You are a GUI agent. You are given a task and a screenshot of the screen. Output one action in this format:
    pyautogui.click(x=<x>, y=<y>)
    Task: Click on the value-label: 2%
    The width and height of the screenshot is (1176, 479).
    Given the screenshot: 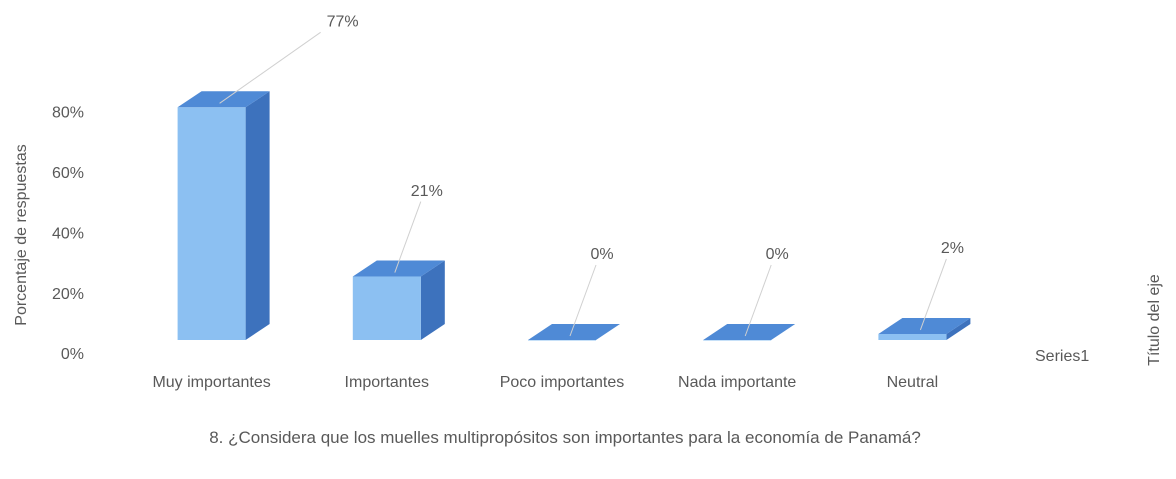 What is the action you would take?
    pyautogui.click(x=952, y=248)
    